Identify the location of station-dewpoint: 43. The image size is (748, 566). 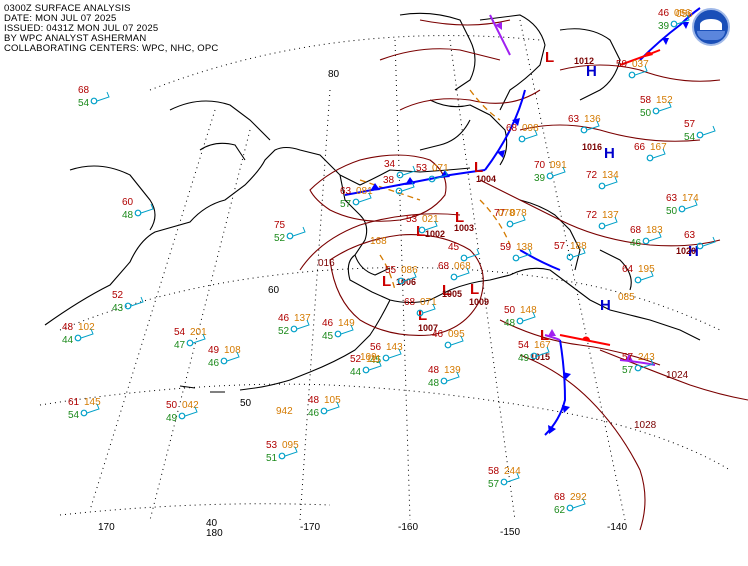
(118, 308).